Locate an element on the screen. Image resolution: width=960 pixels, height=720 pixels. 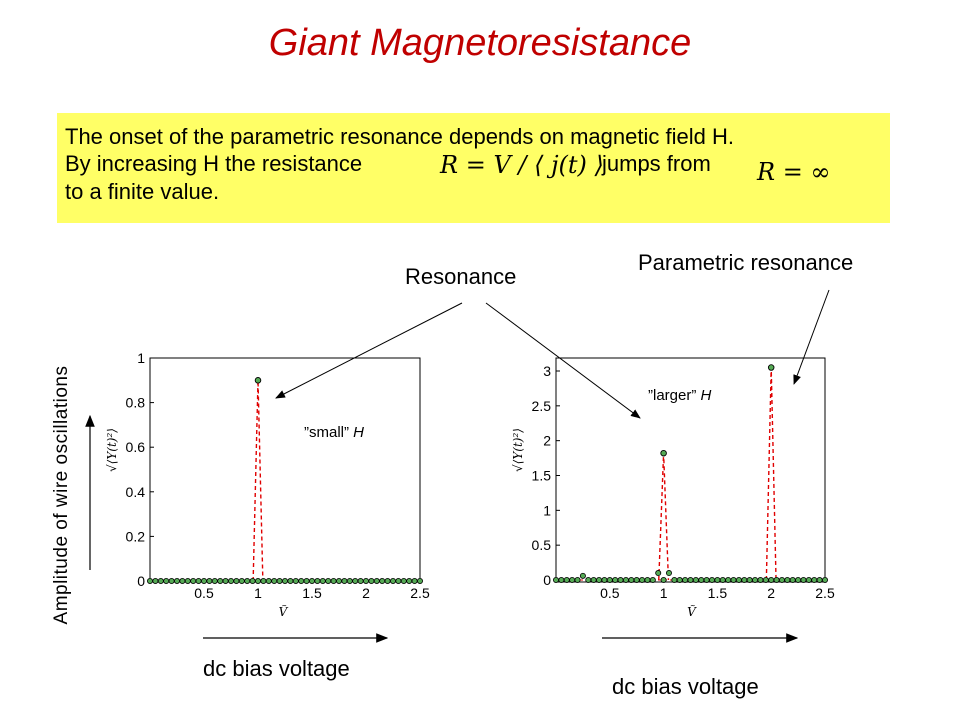
chart-larger-h: 0.5 1 1.5 2 2.5 0 0.5 1 1.5 2 2.5 3 Ṽ √⟨Y(t)²⟩ is located at coordinates (673, 488).